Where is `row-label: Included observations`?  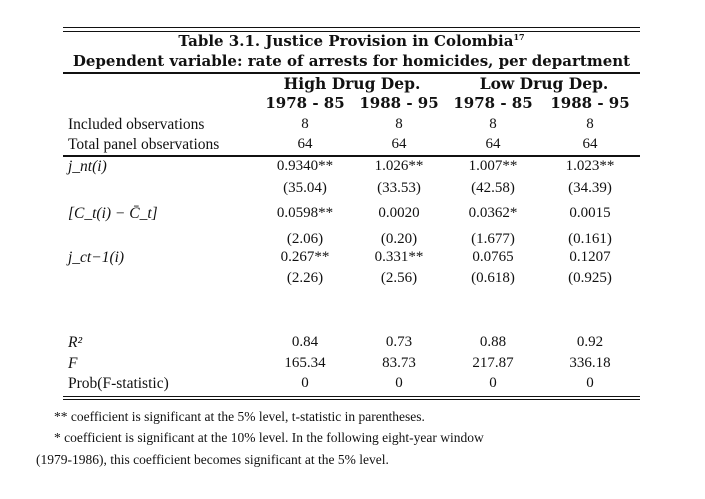
row-label: Included observations is located at coordinates (136, 124).